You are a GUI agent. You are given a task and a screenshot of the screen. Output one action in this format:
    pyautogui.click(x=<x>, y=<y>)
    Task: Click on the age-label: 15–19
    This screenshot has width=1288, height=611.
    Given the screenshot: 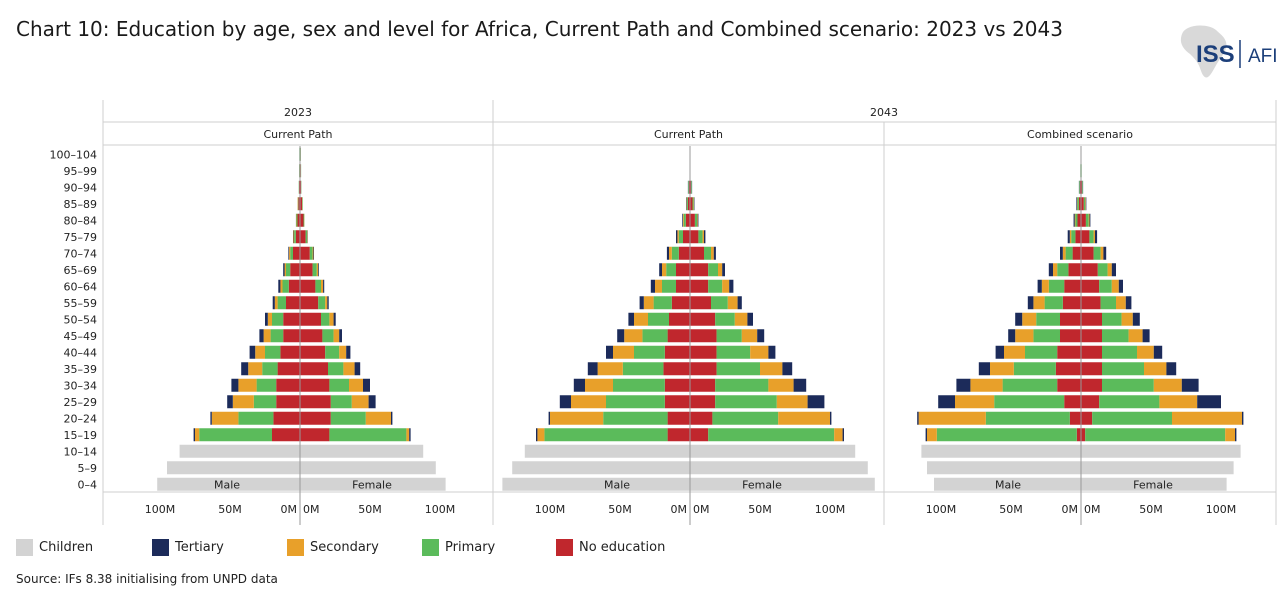 What is the action you would take?
    pyautogui.click(x=81, y=435)
    